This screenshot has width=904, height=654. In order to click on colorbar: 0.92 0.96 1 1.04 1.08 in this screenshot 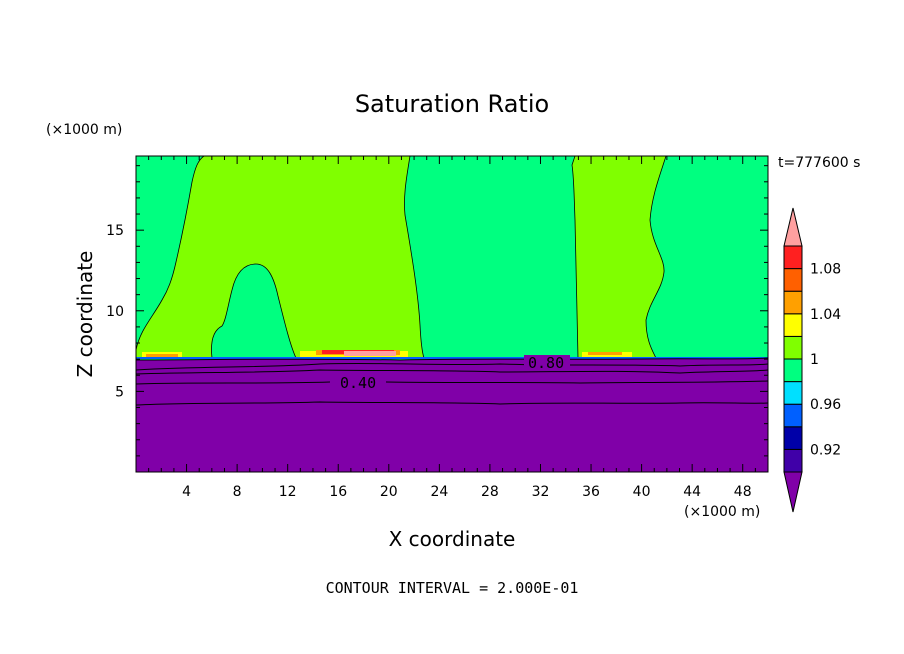, I will do `click(812, 360)`.